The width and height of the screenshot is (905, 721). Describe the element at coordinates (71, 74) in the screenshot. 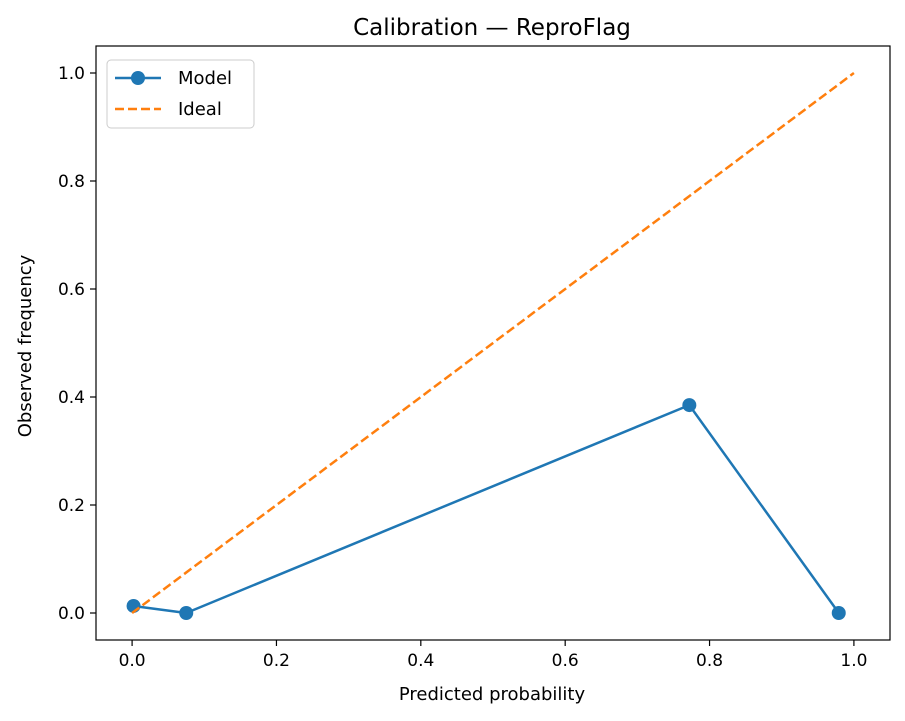

I see `y-tick-label: 1.0` at that location.